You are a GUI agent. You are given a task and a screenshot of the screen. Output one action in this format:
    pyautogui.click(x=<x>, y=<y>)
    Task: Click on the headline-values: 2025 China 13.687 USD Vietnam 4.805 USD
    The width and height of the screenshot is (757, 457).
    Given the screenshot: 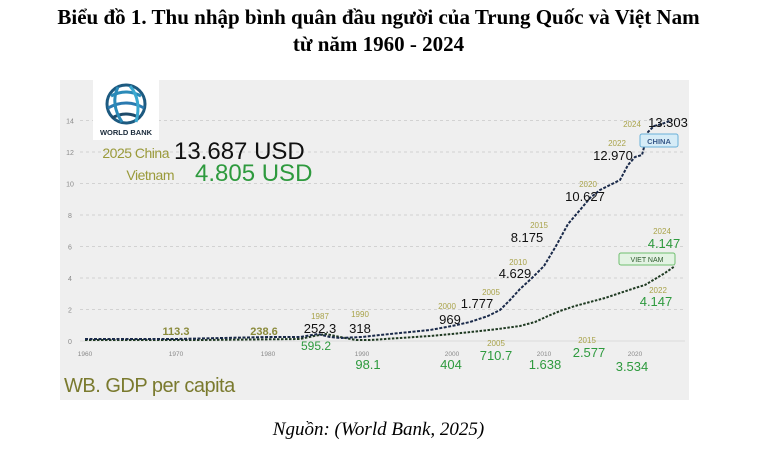 What is the action you would take?
    pyautogui.click(x=207, y=162)
    